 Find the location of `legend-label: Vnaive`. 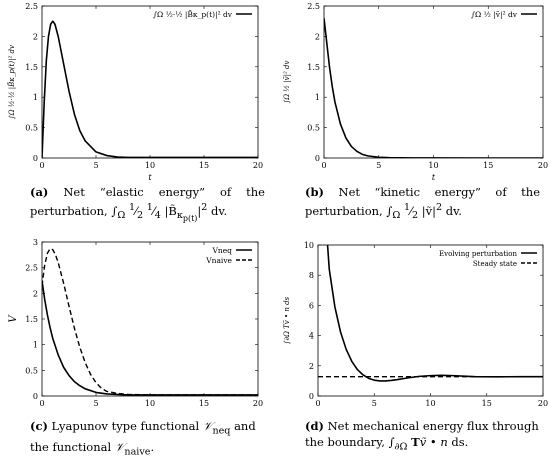

legend-label: Vnaive is located at coordinates (218, 260).